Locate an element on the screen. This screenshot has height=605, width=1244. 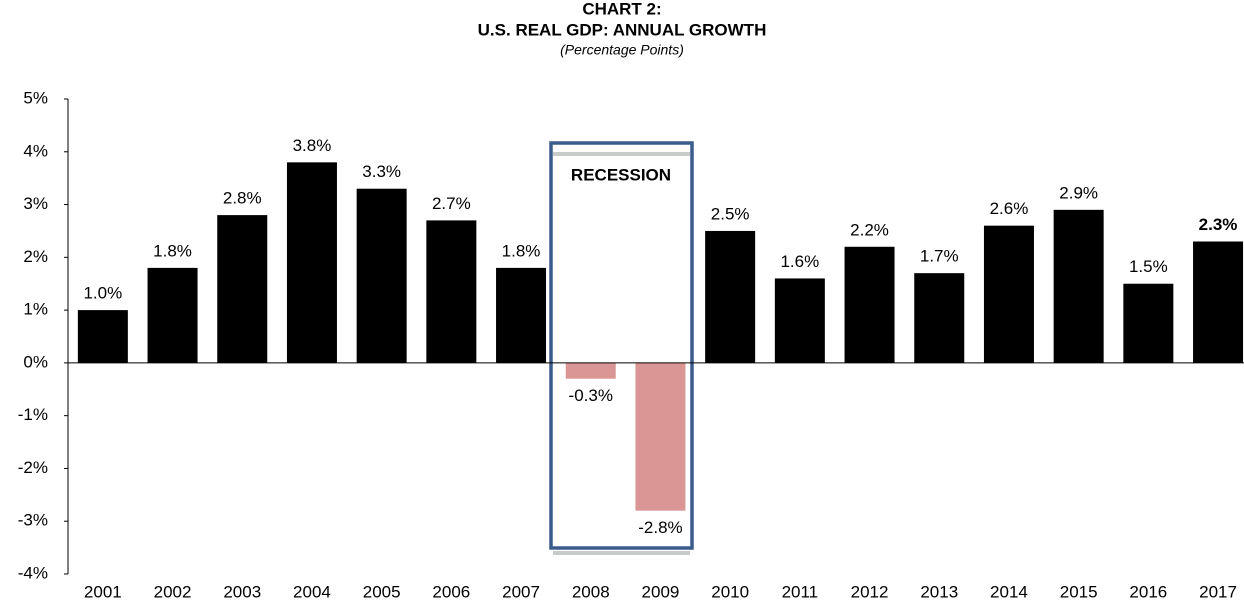
y-tick-label: -1% is located at coordinates (33, 414).